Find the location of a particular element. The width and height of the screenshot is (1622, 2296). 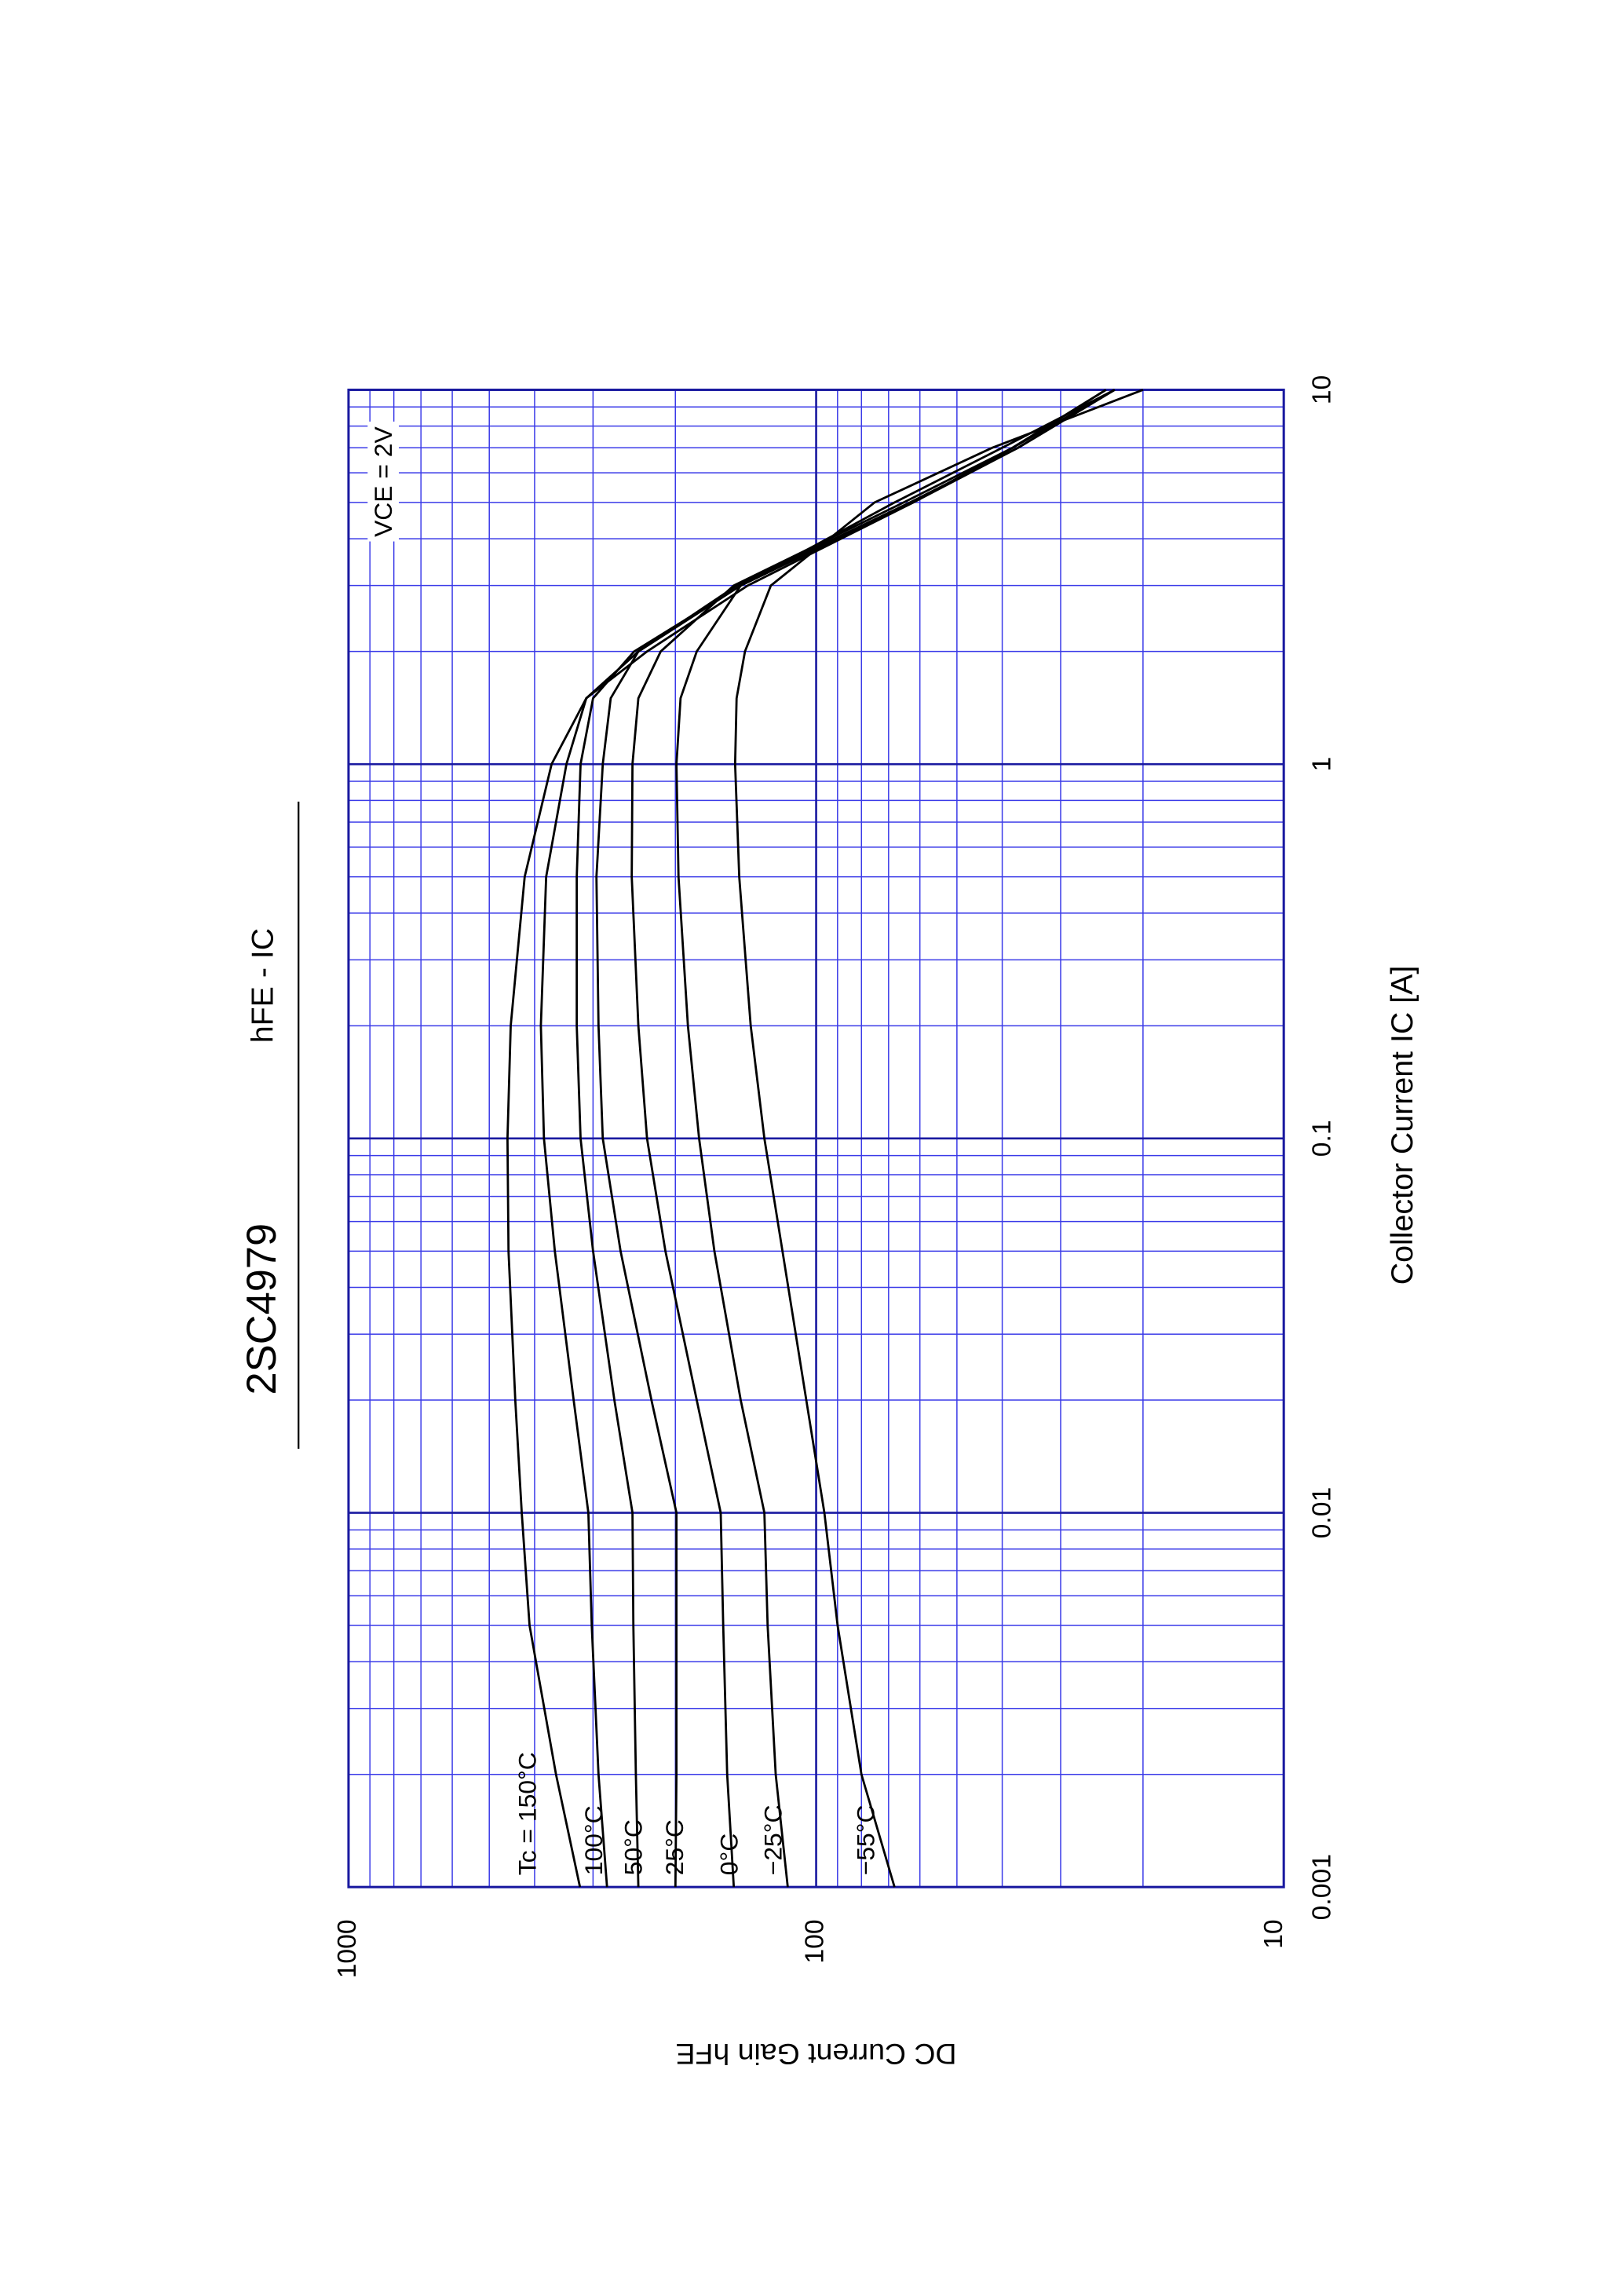

curve-label: 0°C is located at coordinates (728, 1855).